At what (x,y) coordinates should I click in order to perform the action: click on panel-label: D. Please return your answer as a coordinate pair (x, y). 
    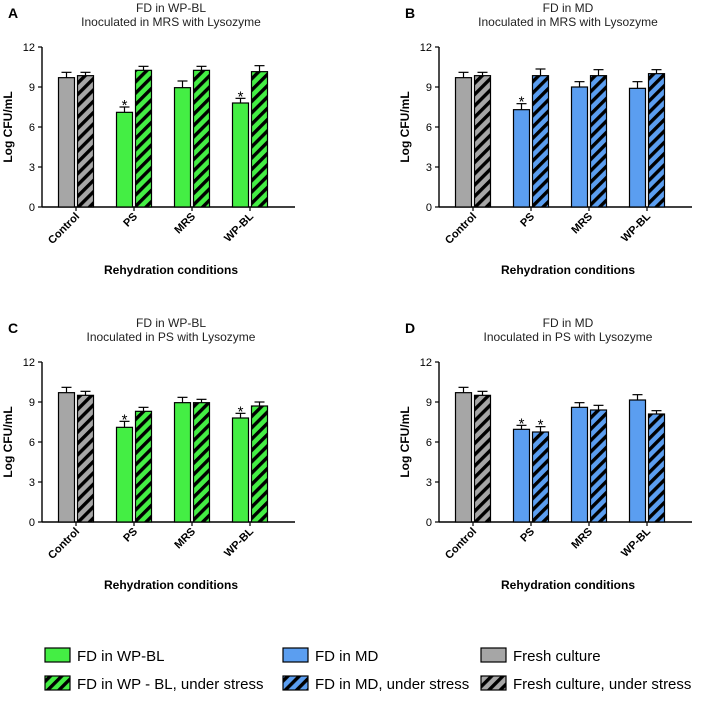
    Looking at the image, I should click on (410, 328).